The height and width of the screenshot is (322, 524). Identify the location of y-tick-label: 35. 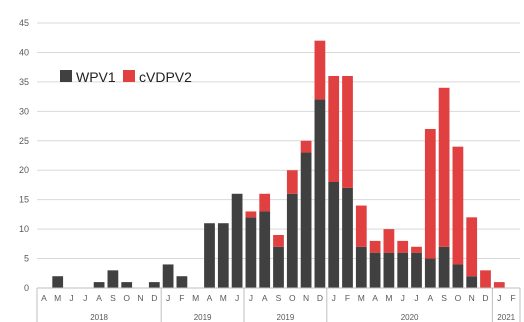
(24, 82).